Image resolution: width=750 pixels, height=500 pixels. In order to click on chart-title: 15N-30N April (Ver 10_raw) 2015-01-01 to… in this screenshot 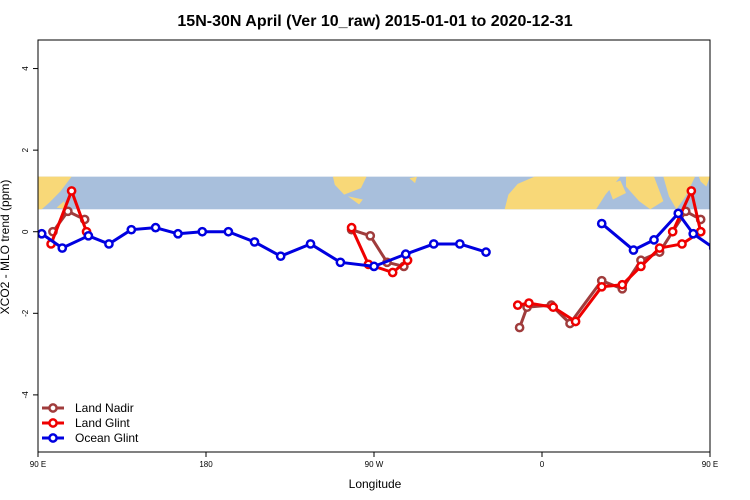, I will do `click(374, 21)`.